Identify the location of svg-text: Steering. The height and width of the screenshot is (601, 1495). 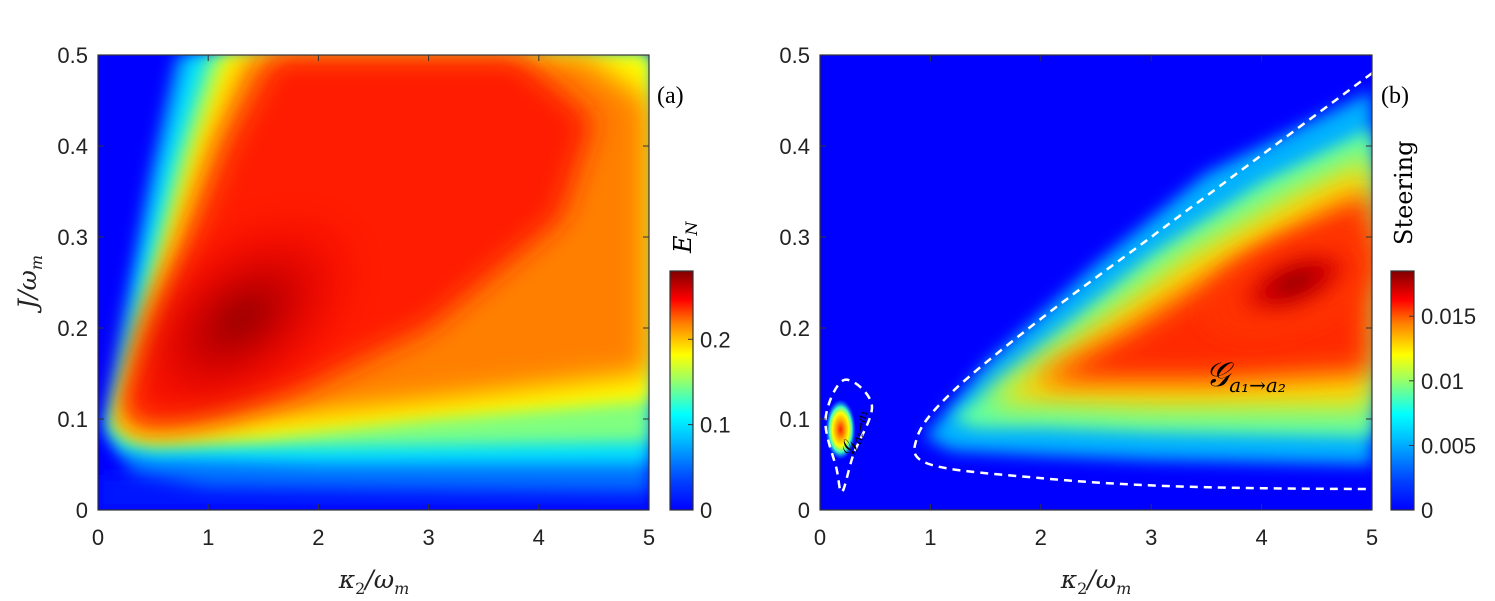
(1404, 193).